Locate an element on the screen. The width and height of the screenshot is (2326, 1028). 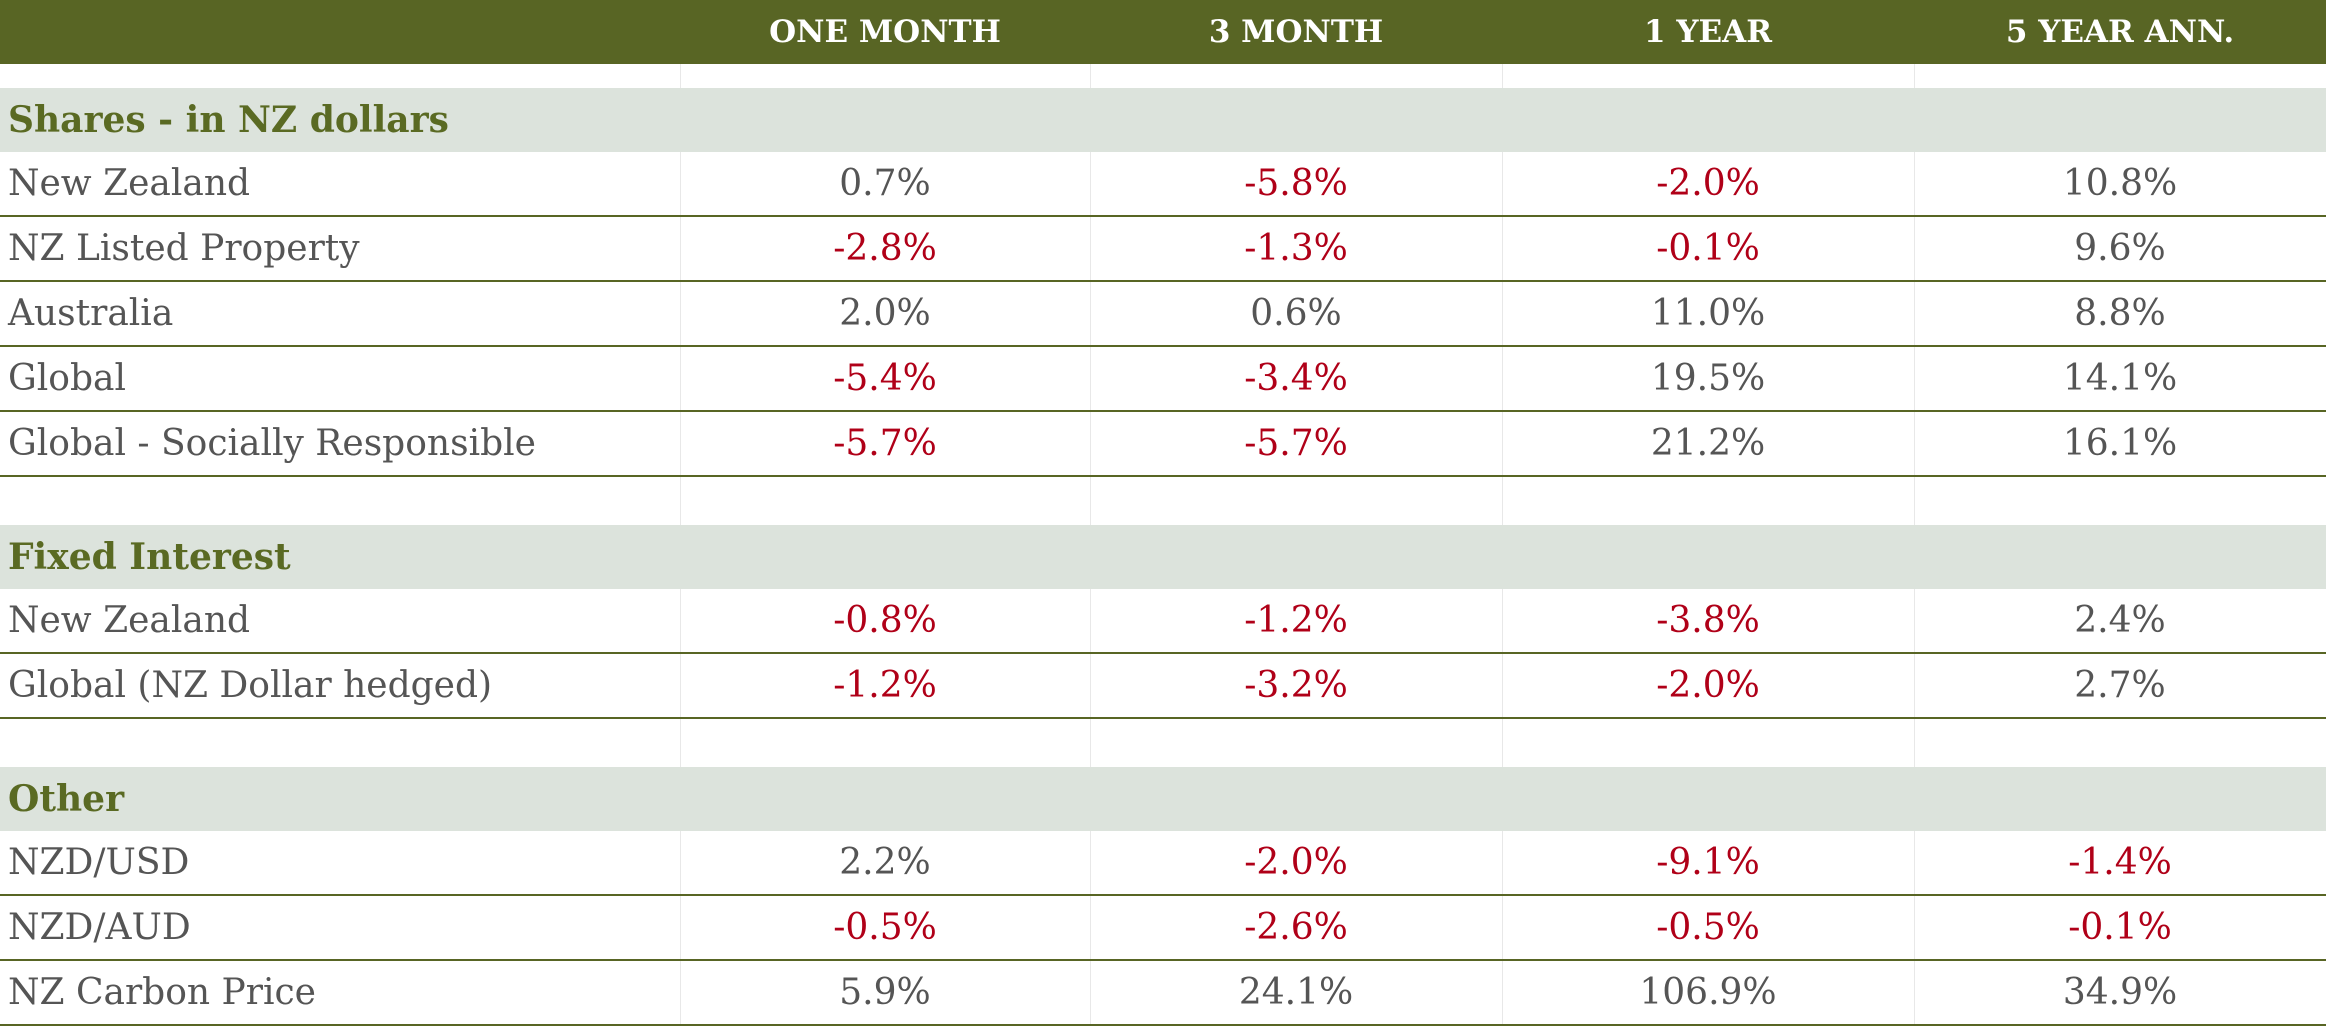
section-title: Fixed Interest is located at coordinates (149, 557).